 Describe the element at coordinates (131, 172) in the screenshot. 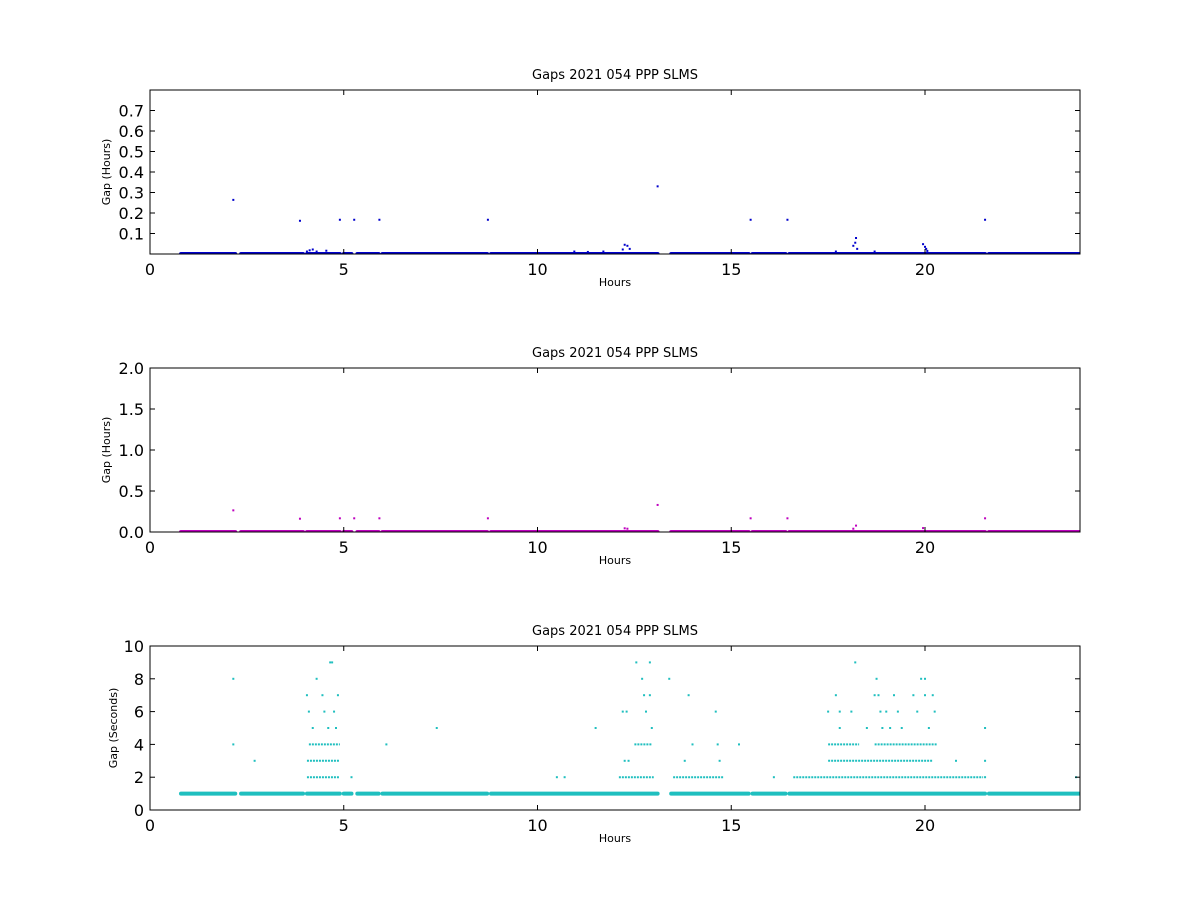

I see `y-tick-label: 0.4` at that location.